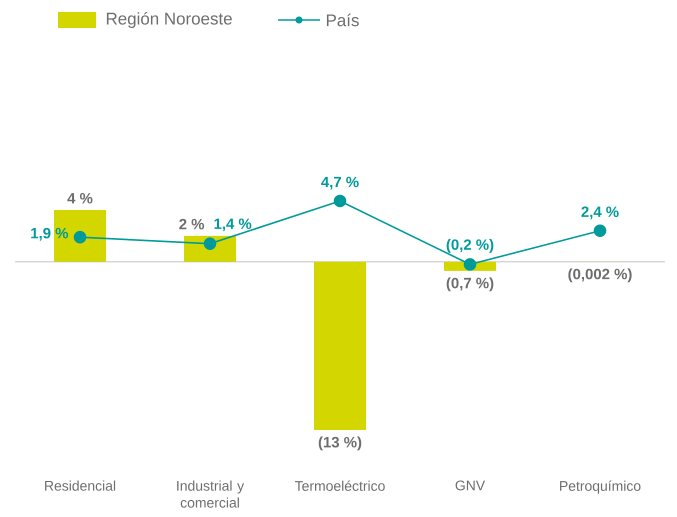  Describe the element at coordinates (339, 485) in the screenshot. I see `x-tick-label: Termoeléctrico` at that location.